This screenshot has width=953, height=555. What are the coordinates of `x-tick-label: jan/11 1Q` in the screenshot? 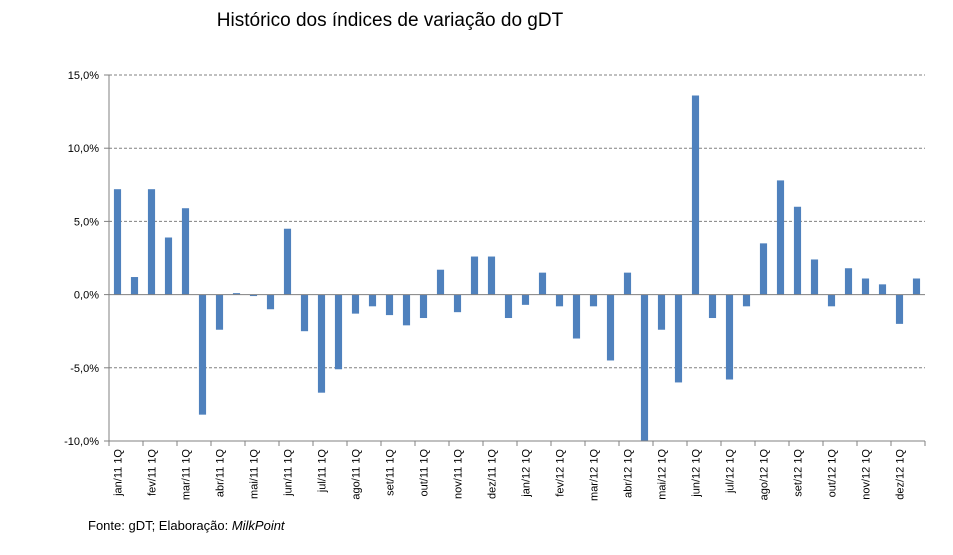 It's located at (119, 473).